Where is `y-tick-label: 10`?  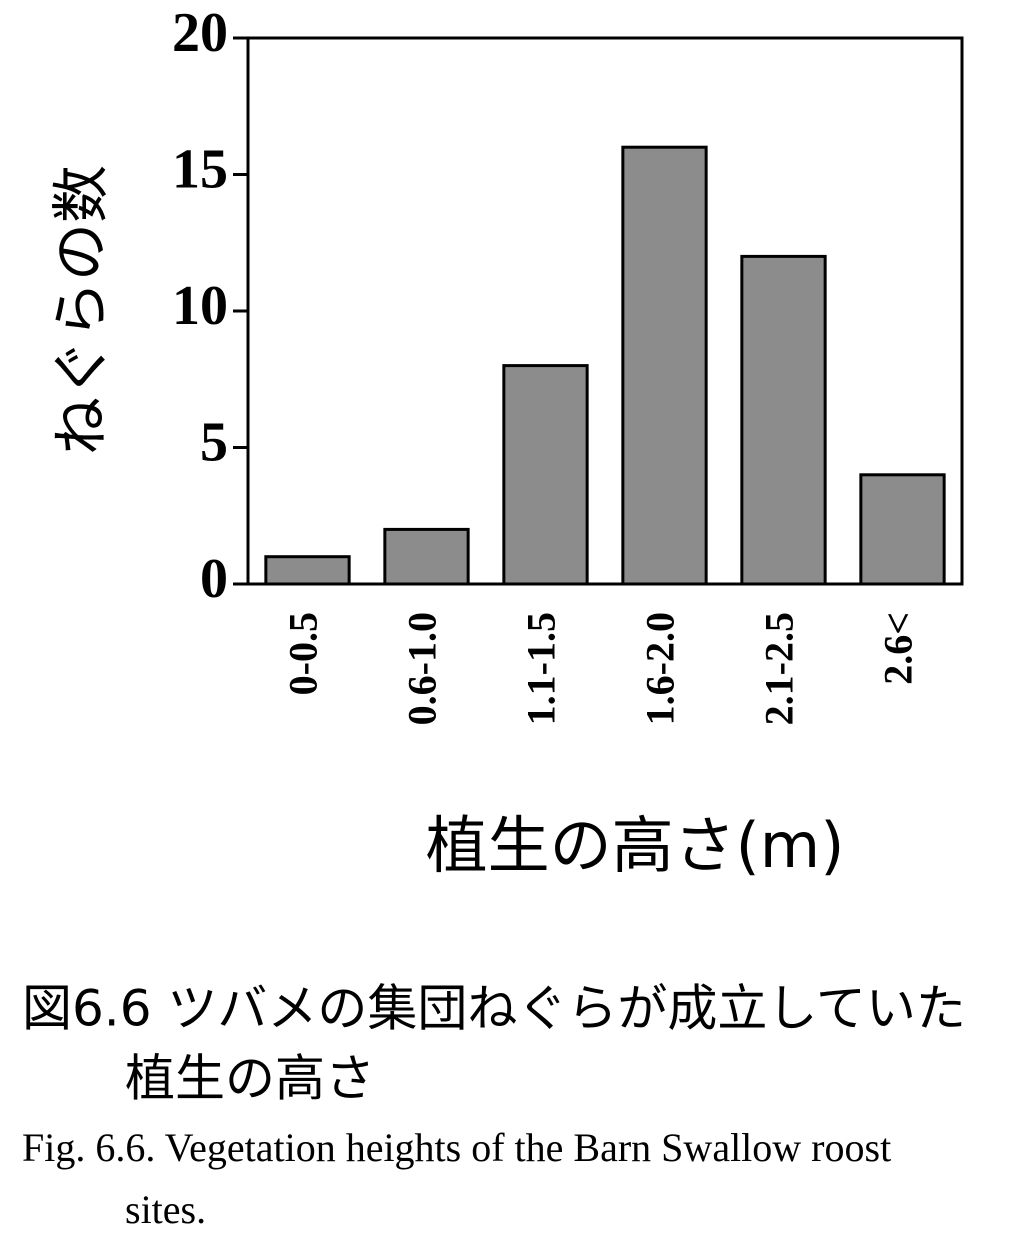 y-tick-label: 10 is located at coordinates (200, 306).